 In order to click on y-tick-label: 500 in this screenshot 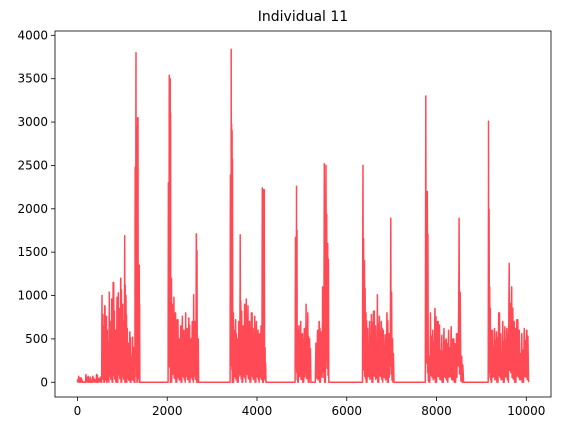, I will do `click(36, 339)`.